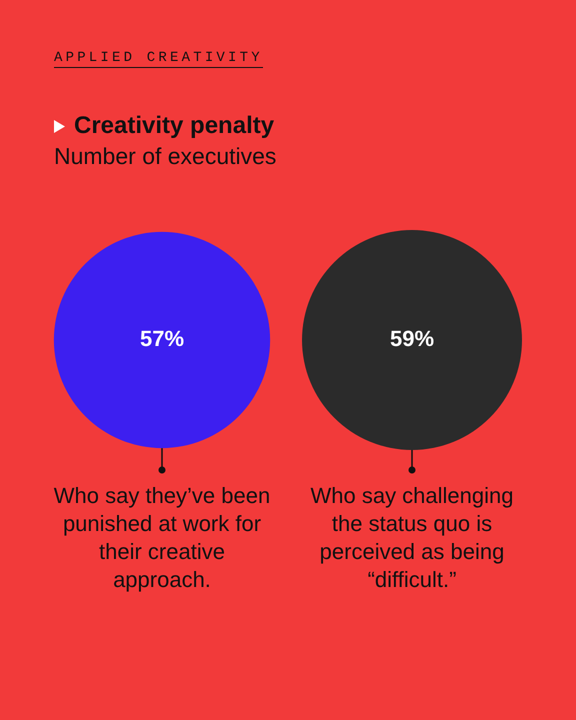 This screenshot has width=576, height=720. Describe the element at coordinates (411, 538) in the screenshot. I see `category-label: Who say challenging the status quo is perceived as being “difficult.”` at that location.